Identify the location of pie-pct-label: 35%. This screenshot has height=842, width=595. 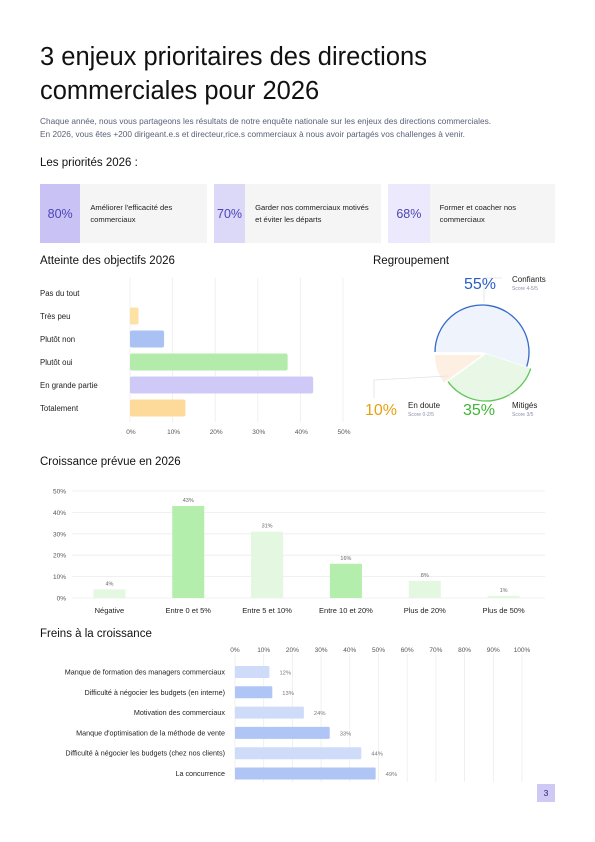
(479, 410).